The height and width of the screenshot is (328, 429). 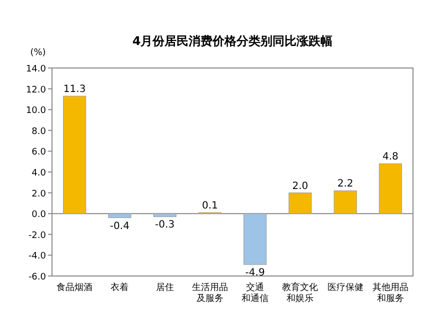 What do you see at coordinates (119, 287) in the screenshot?
I see `x-tick-label: 衣着` at bounding box center [119, 287].